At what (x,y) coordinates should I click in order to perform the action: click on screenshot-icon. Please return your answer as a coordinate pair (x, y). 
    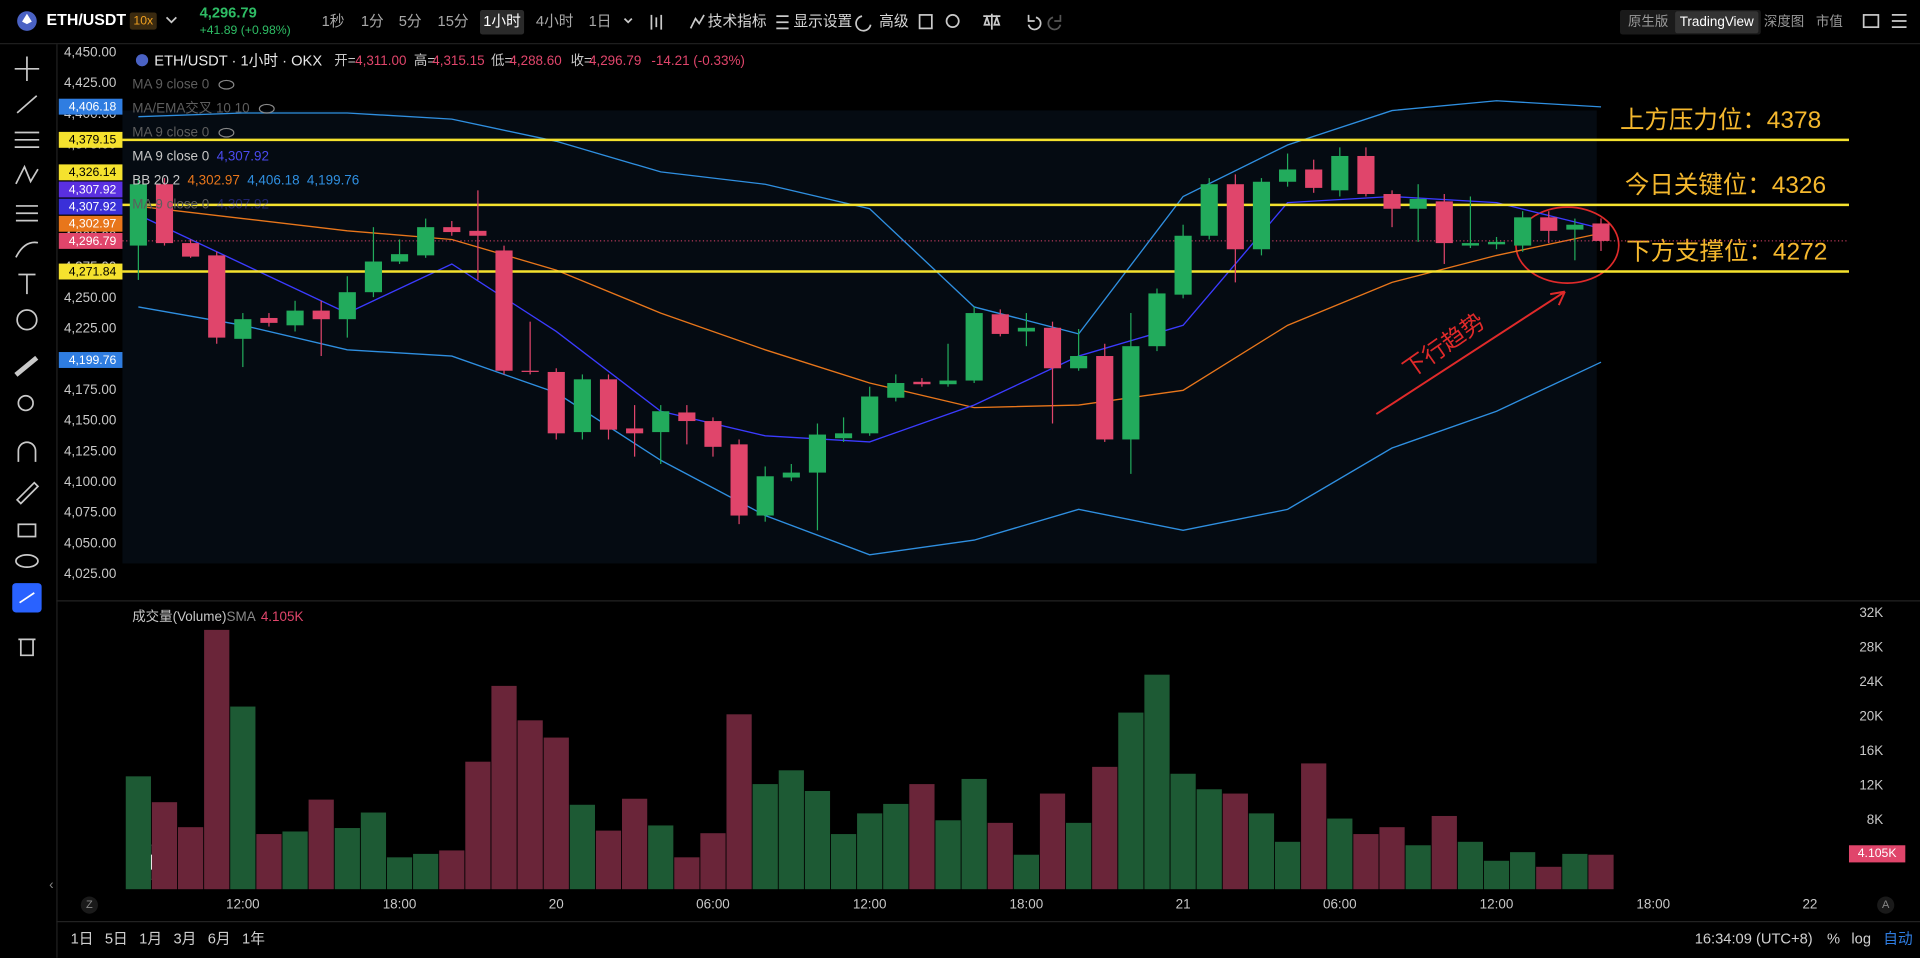
    Looking at the image, I should click on (925, 22).